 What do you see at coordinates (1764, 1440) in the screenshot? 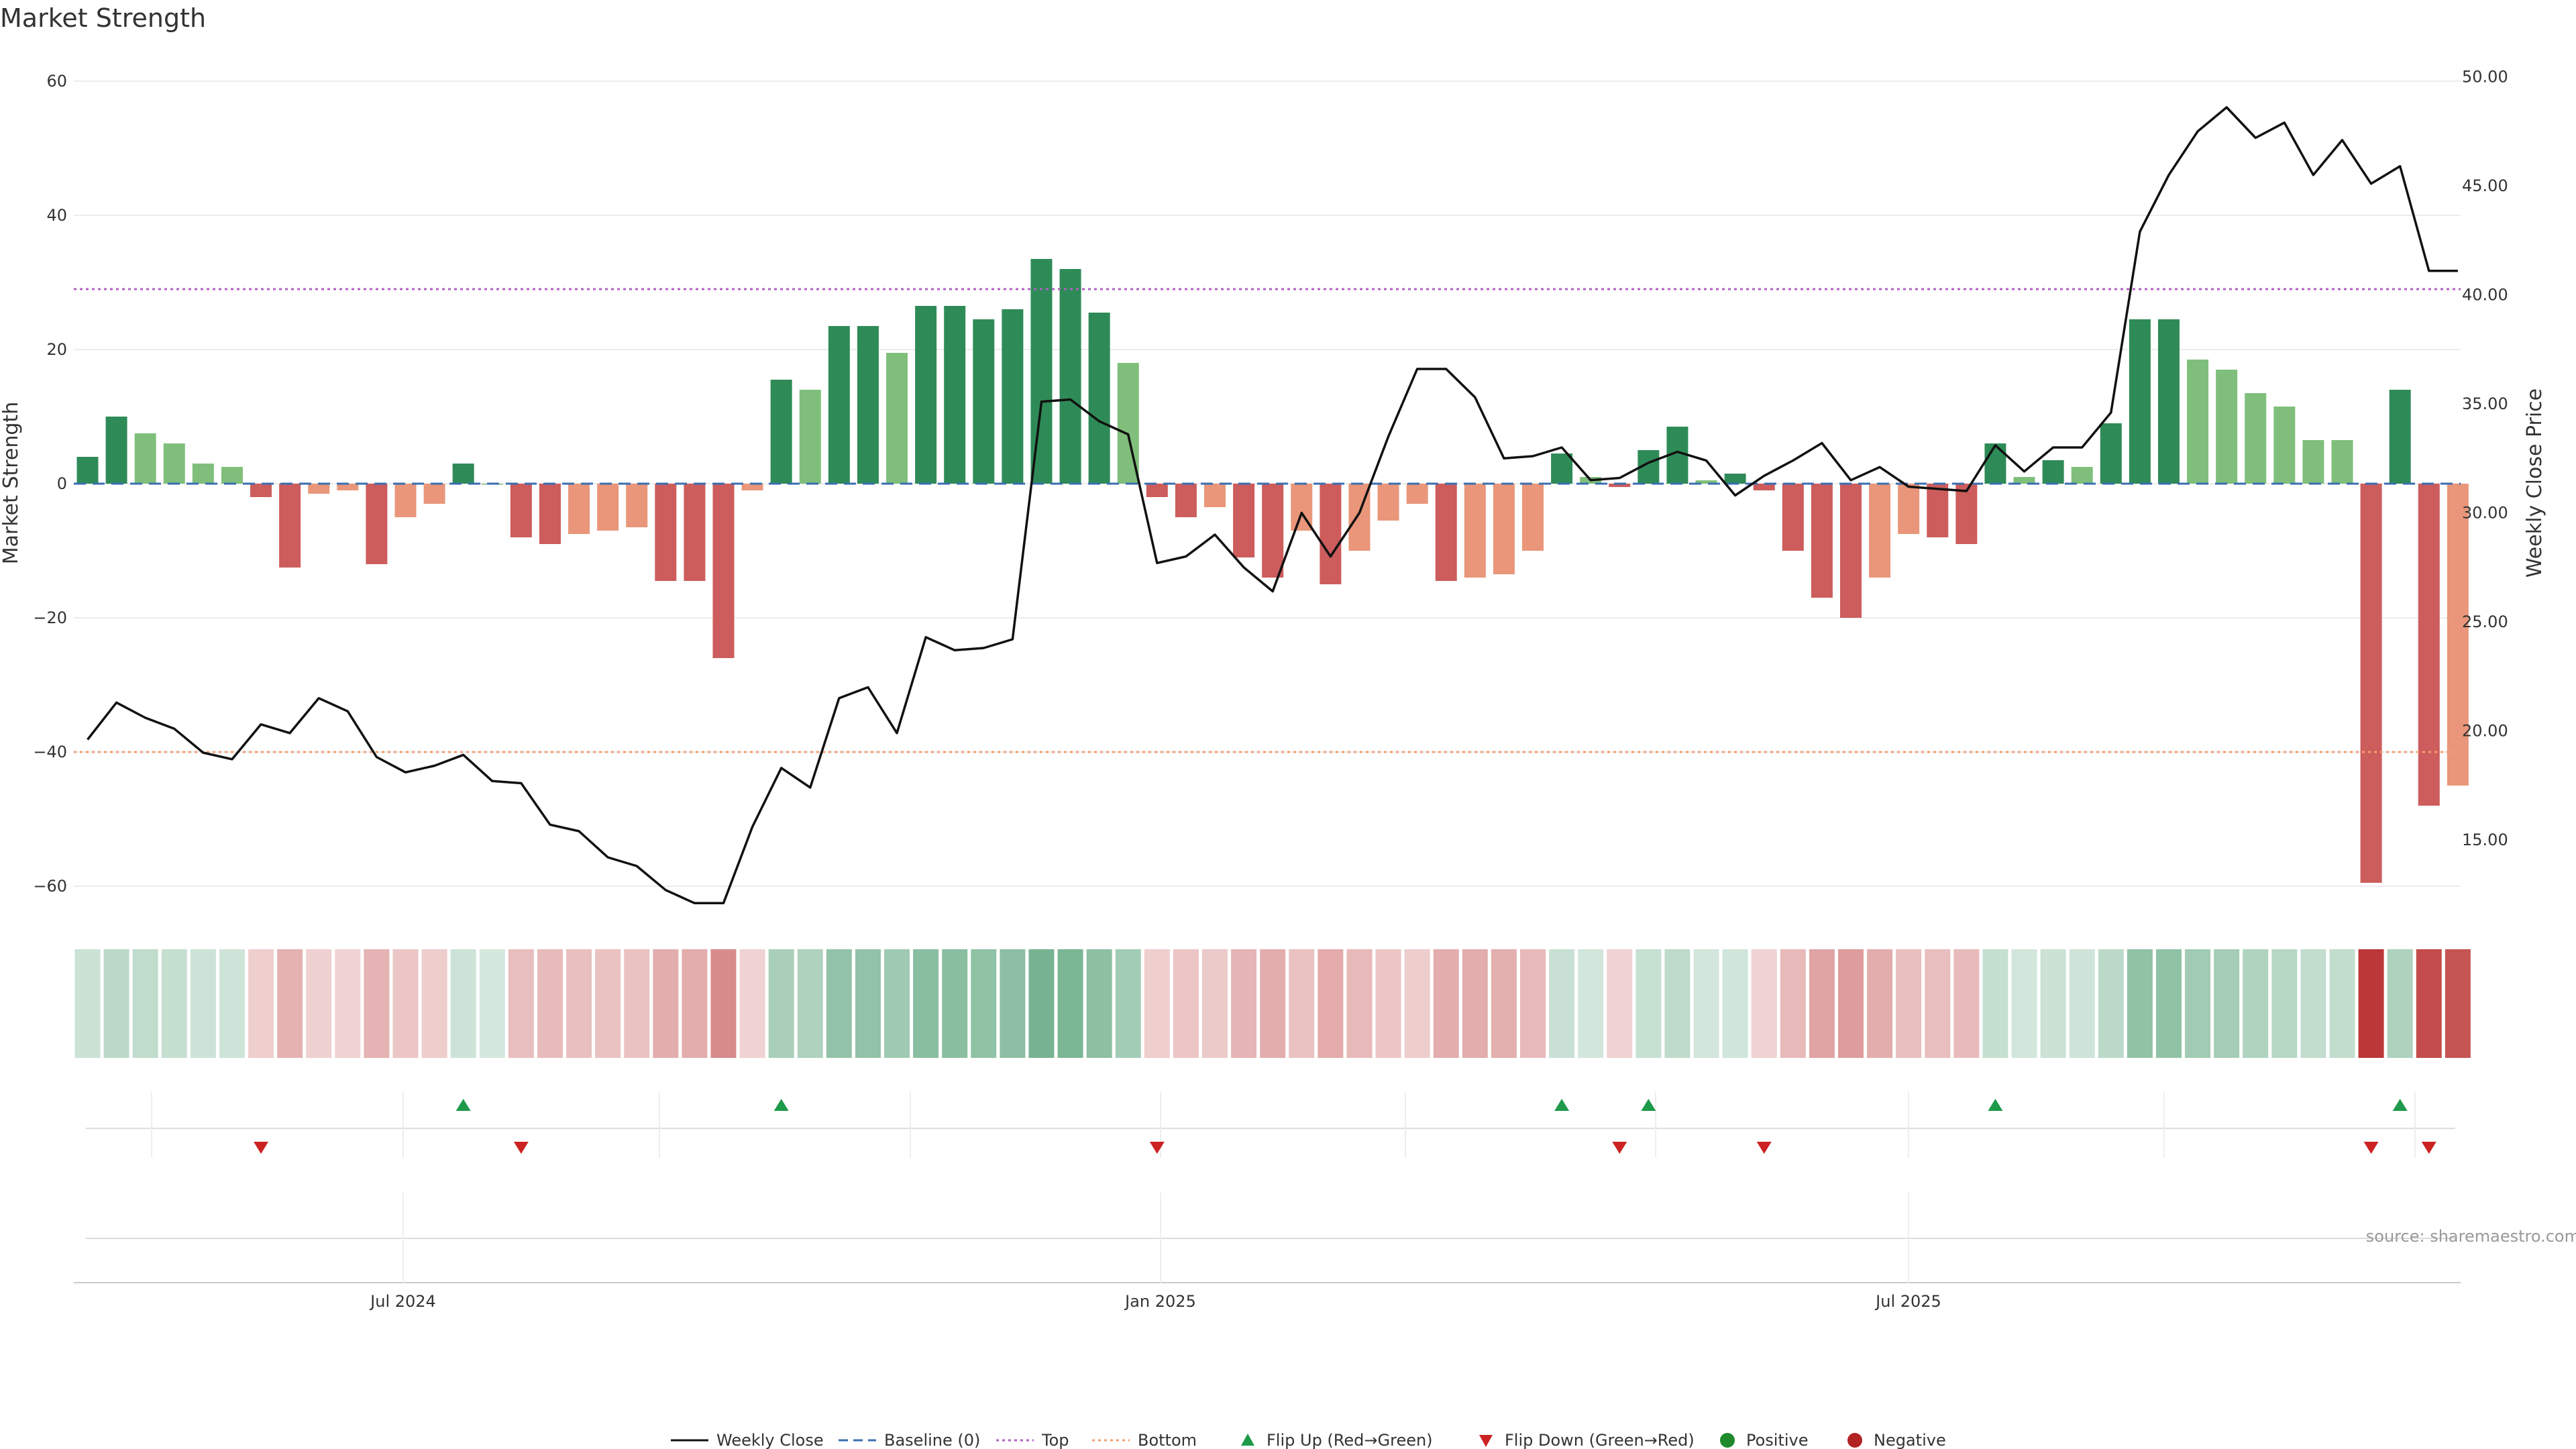
I see `legend-item: Positive` at bounding box center [1764, 1440].